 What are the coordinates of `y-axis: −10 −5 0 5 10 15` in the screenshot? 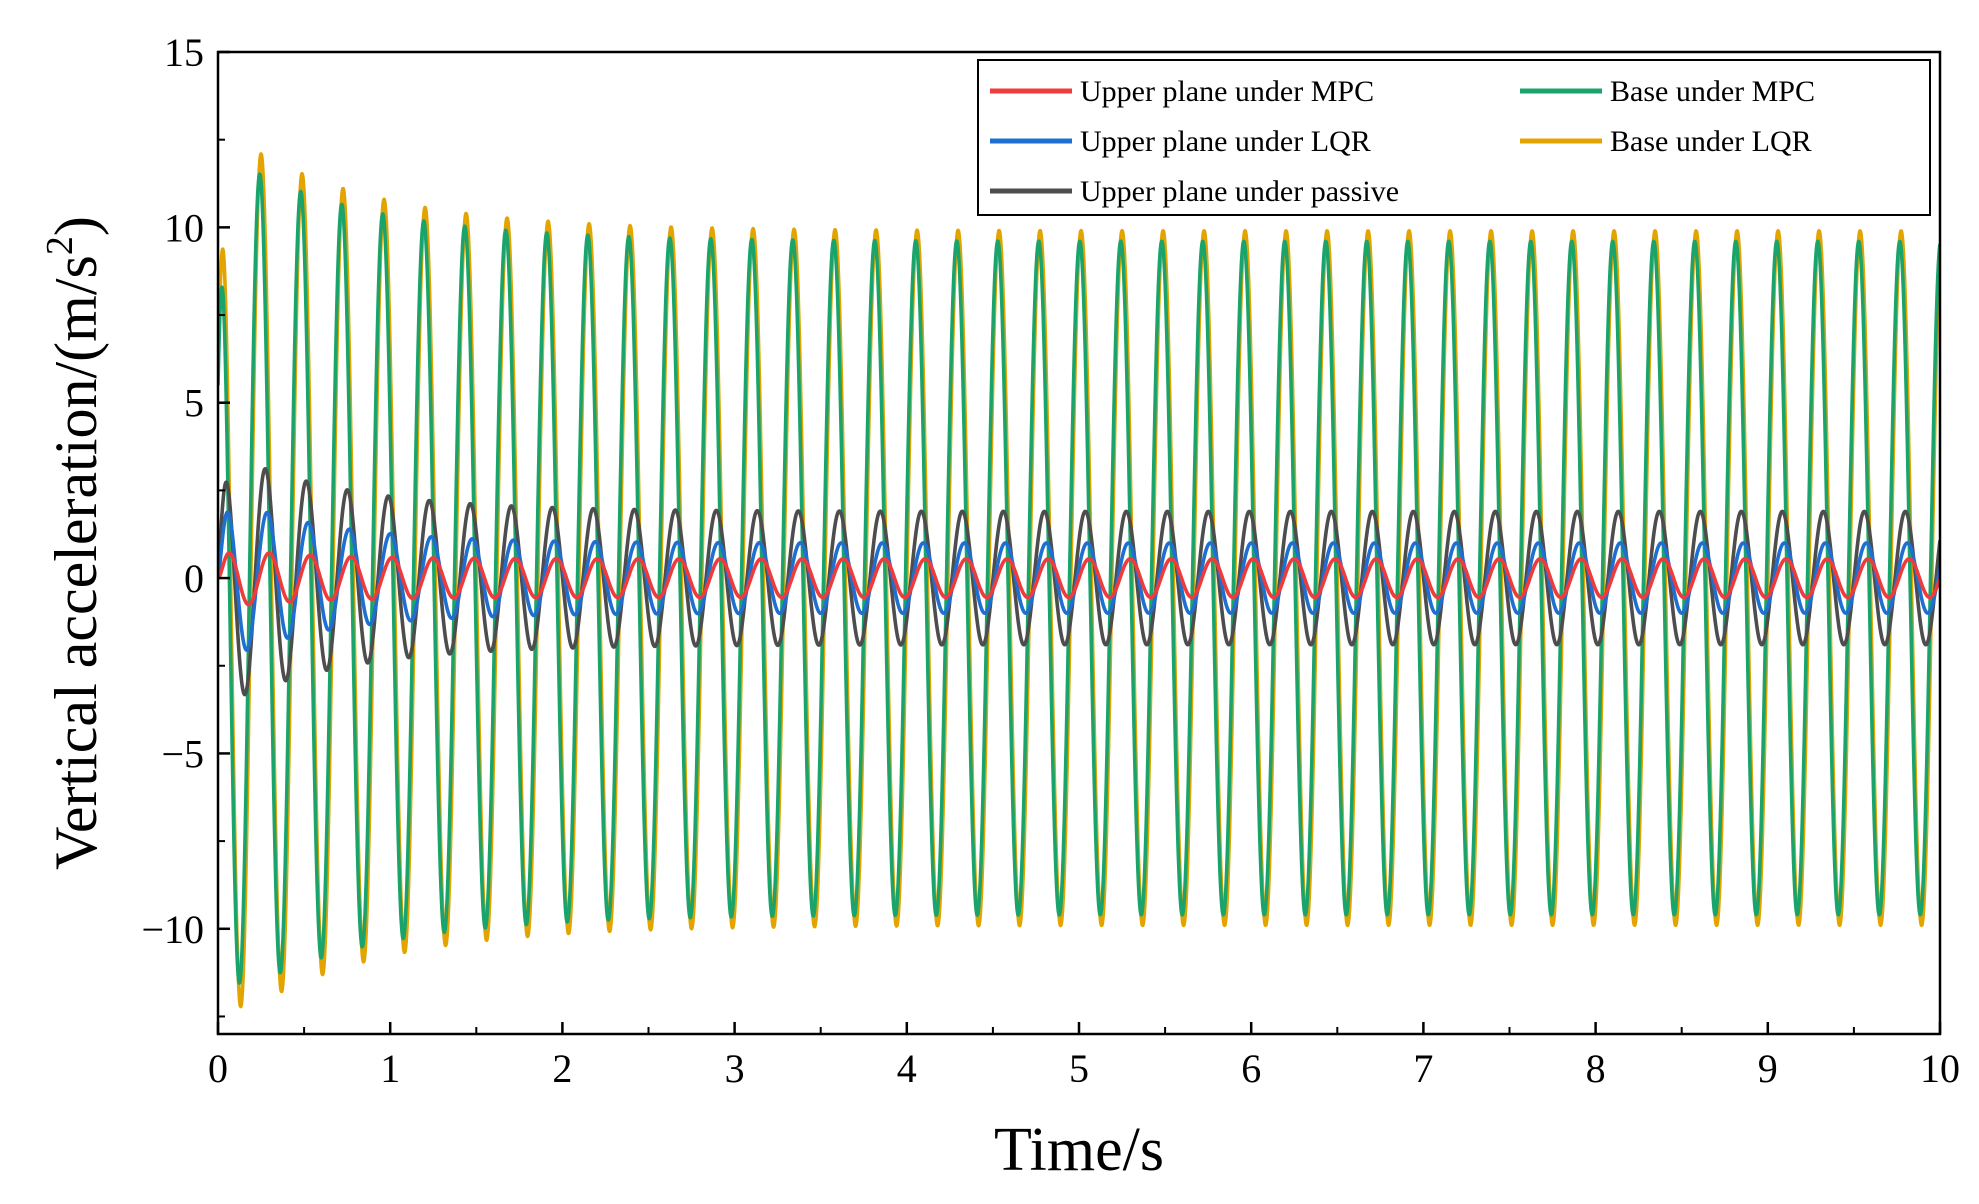 It's located at (185, 524).